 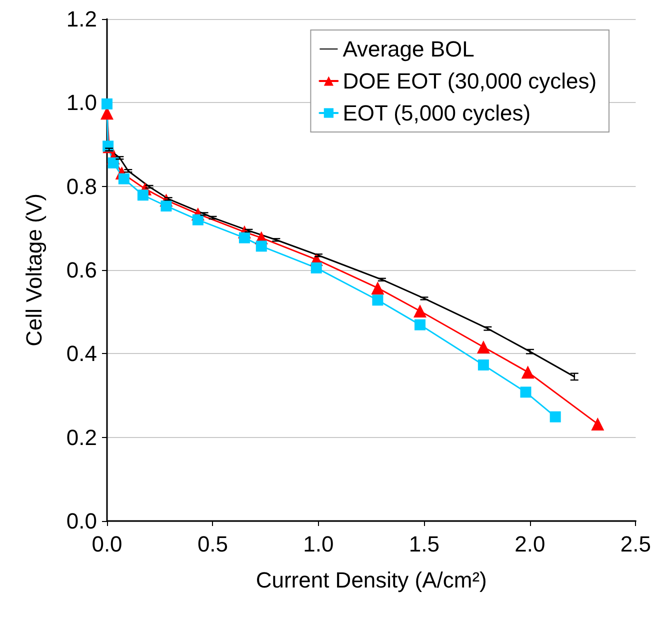 I want to click on legend-label: DOE EOT (30,000 cycles), so click(x=469, y=81).